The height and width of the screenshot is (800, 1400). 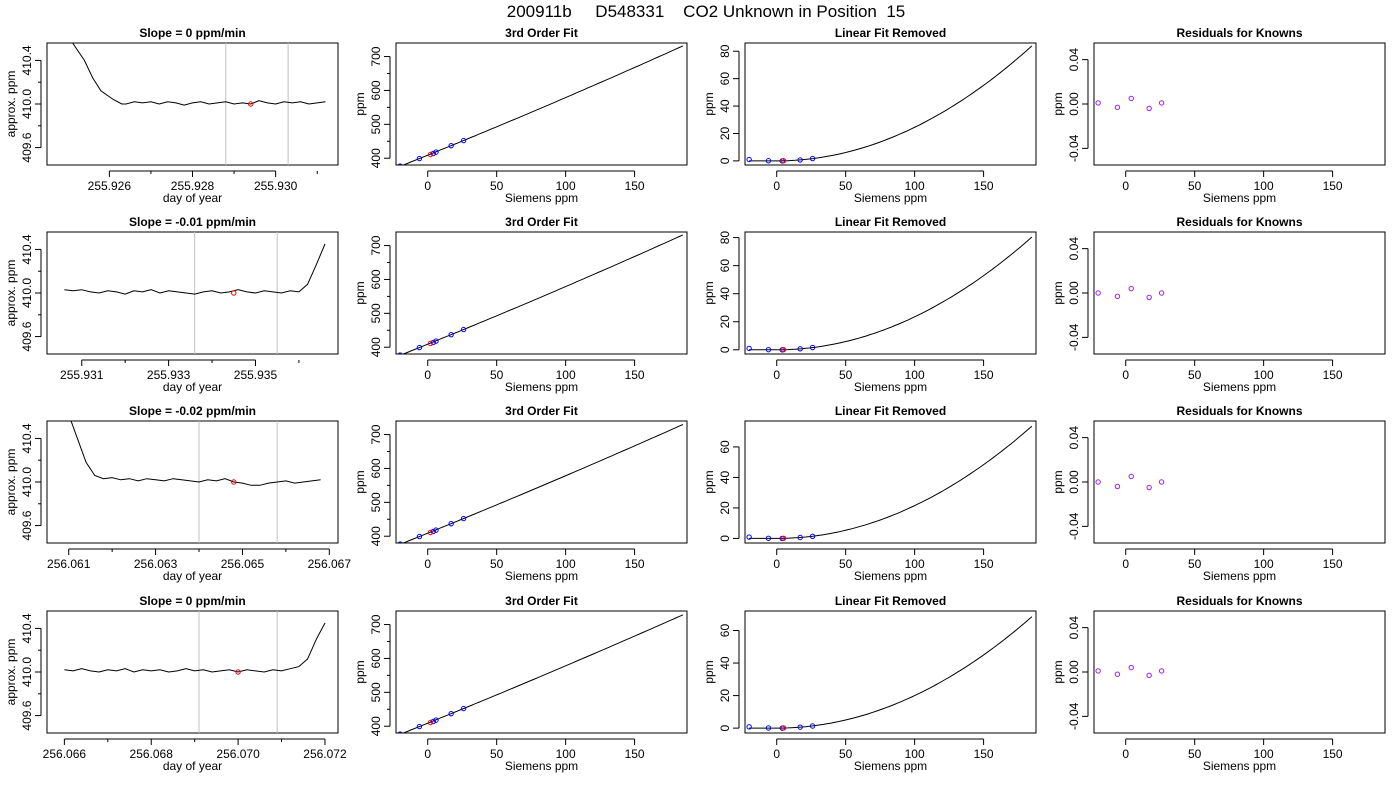 I want to click on x-tick-label: 255.933, so click(x=169, y=375).